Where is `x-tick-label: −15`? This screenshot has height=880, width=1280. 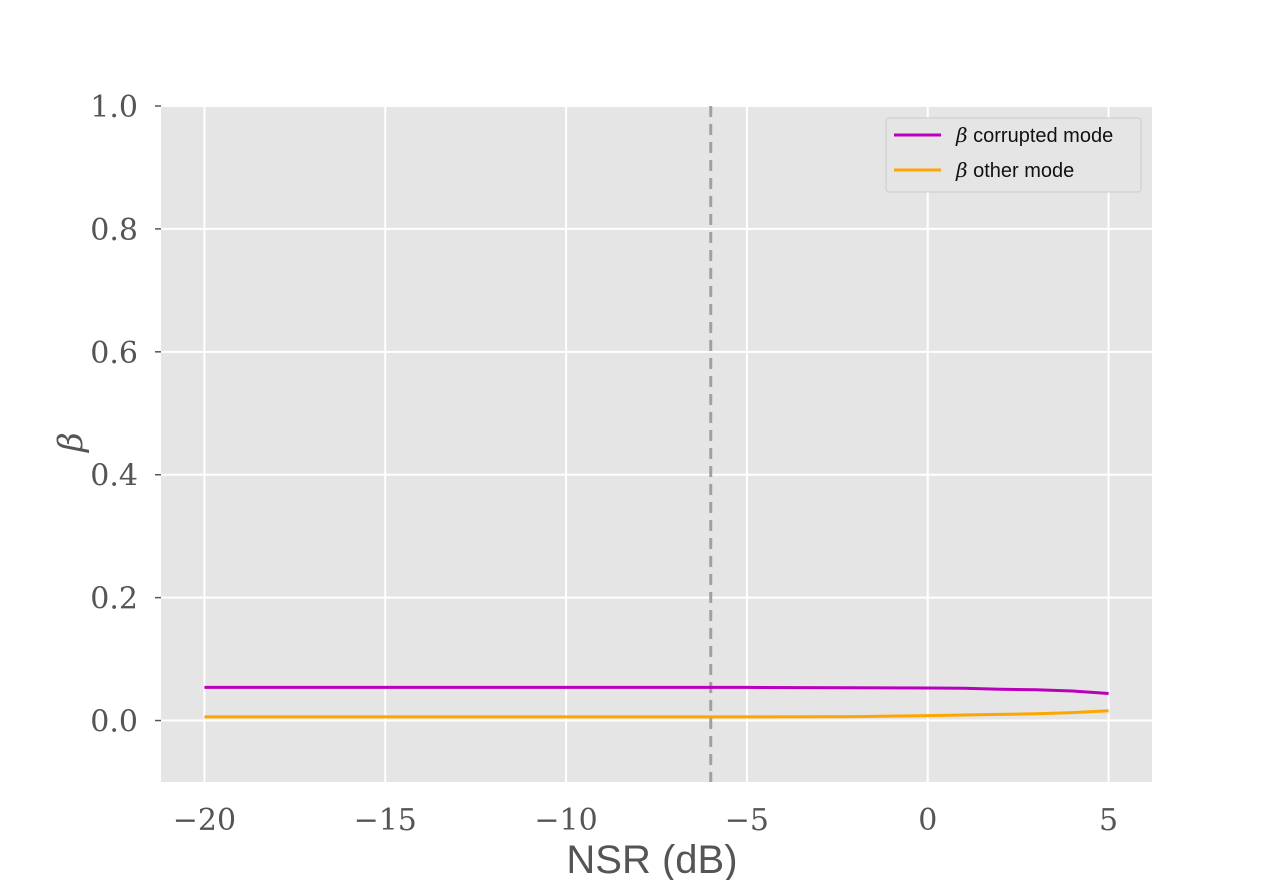 x-tick-label: −15 is located at coordinates (385, 820).